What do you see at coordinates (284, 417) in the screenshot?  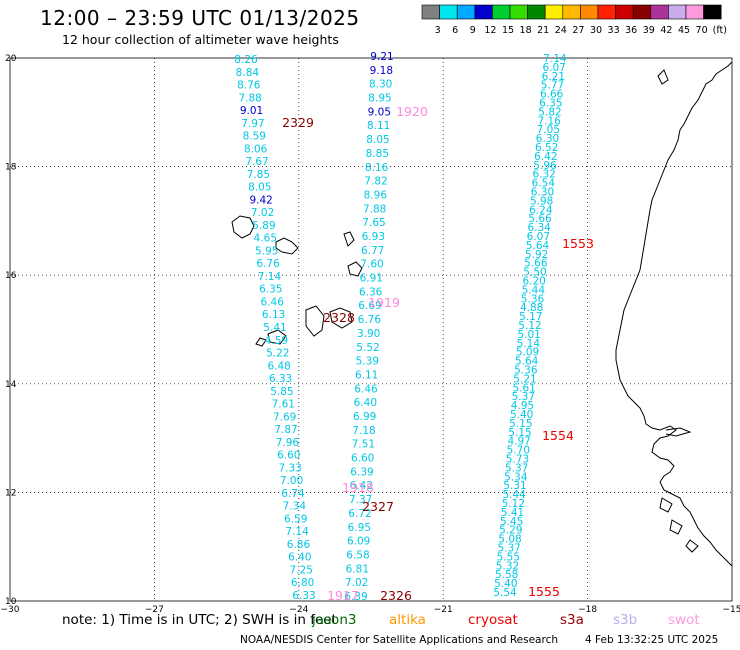 I see `wave-height-label: 7.69` at bounding box center [284, 417].